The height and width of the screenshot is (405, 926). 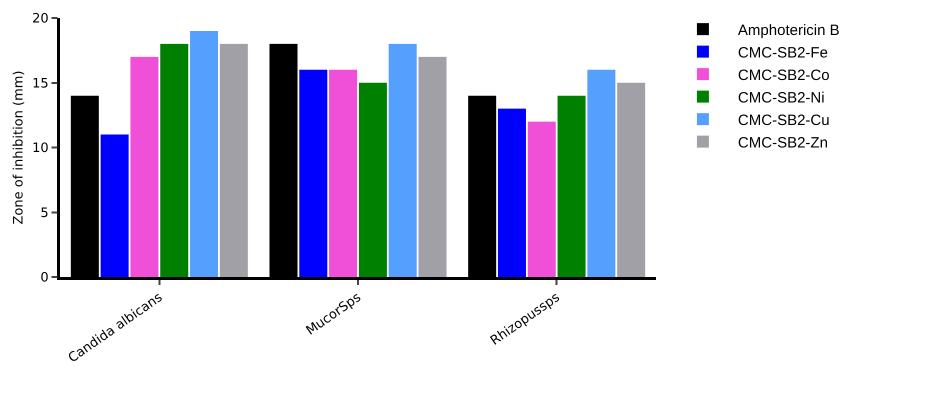 What do you see at coordinates (19, 147) in the screenshot?
I see `y-axis-title: Zone of inhibition (mm)` at bounding box center [19, 147].